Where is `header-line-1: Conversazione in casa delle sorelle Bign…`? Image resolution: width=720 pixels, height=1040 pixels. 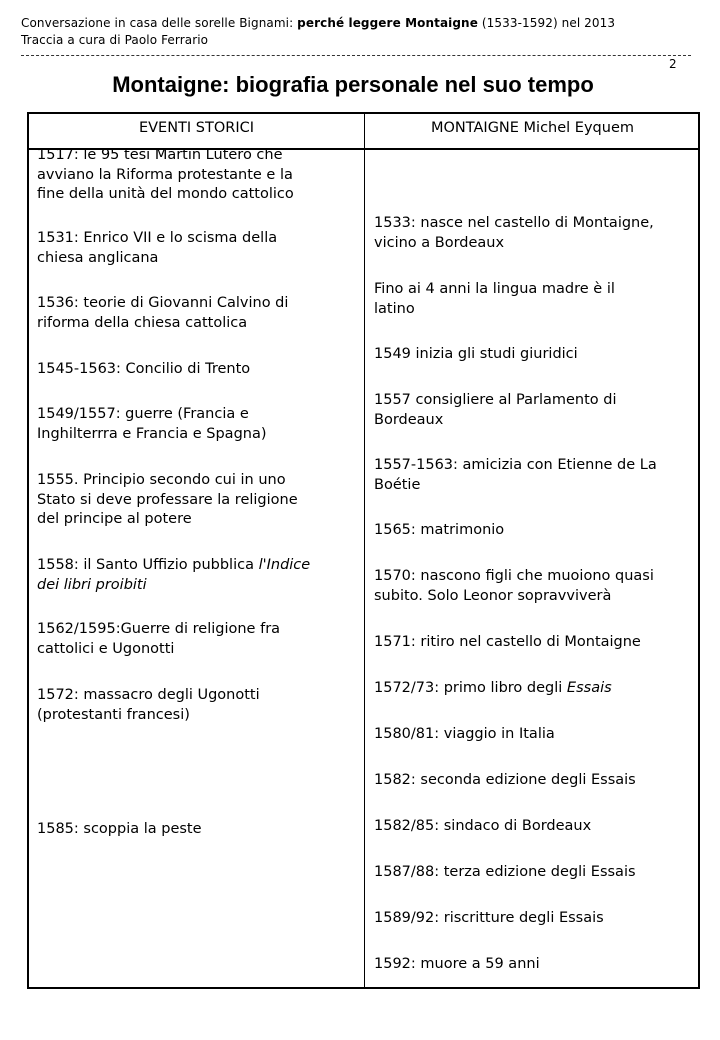
header-line-1: Conversazione in casa delle sorelle Bign… is located at coordinates (318, 23).